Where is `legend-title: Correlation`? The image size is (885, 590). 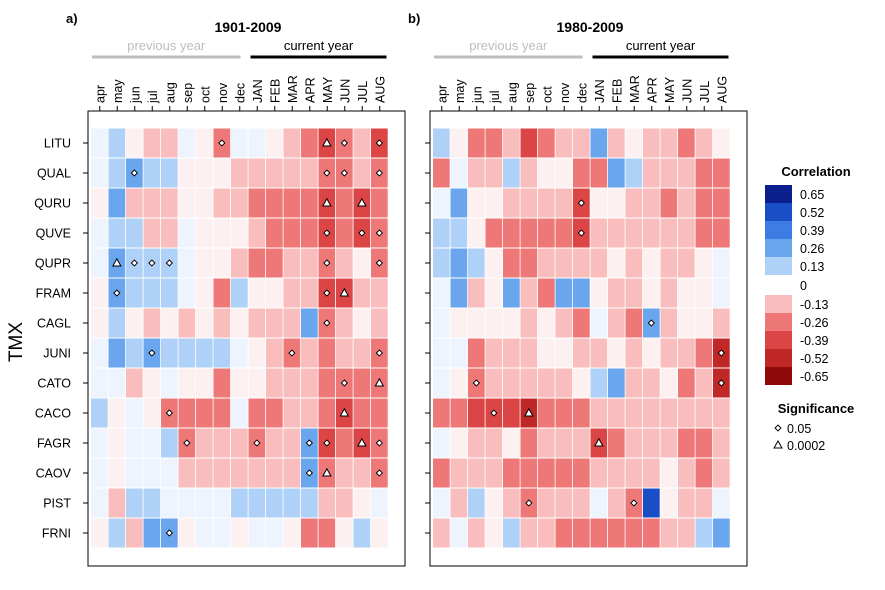 legend-title: Correlation is located at coordinates (815, 171).